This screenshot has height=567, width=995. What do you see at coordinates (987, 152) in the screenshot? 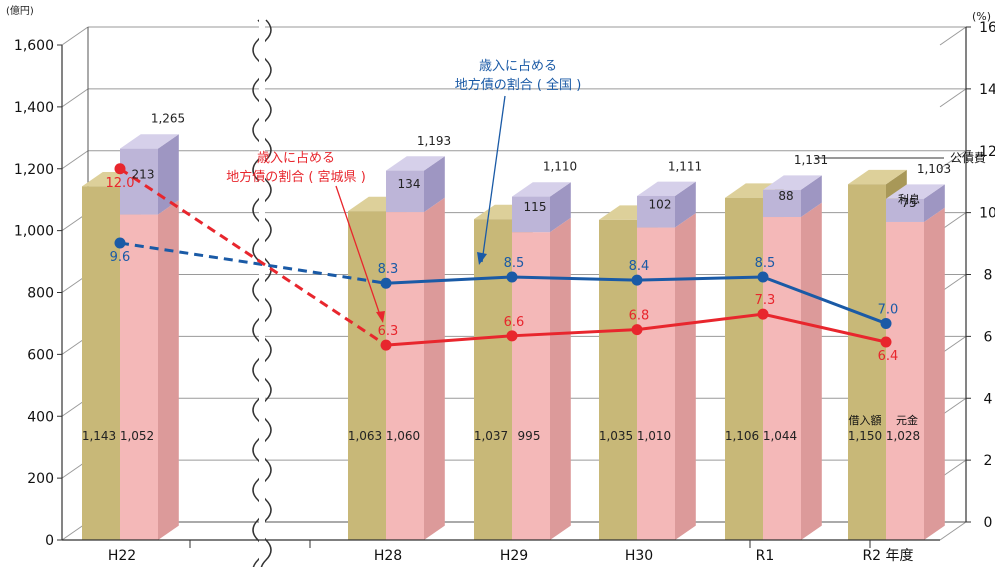
I see `right-tick-label: 12` at bounding box center [987, 152].